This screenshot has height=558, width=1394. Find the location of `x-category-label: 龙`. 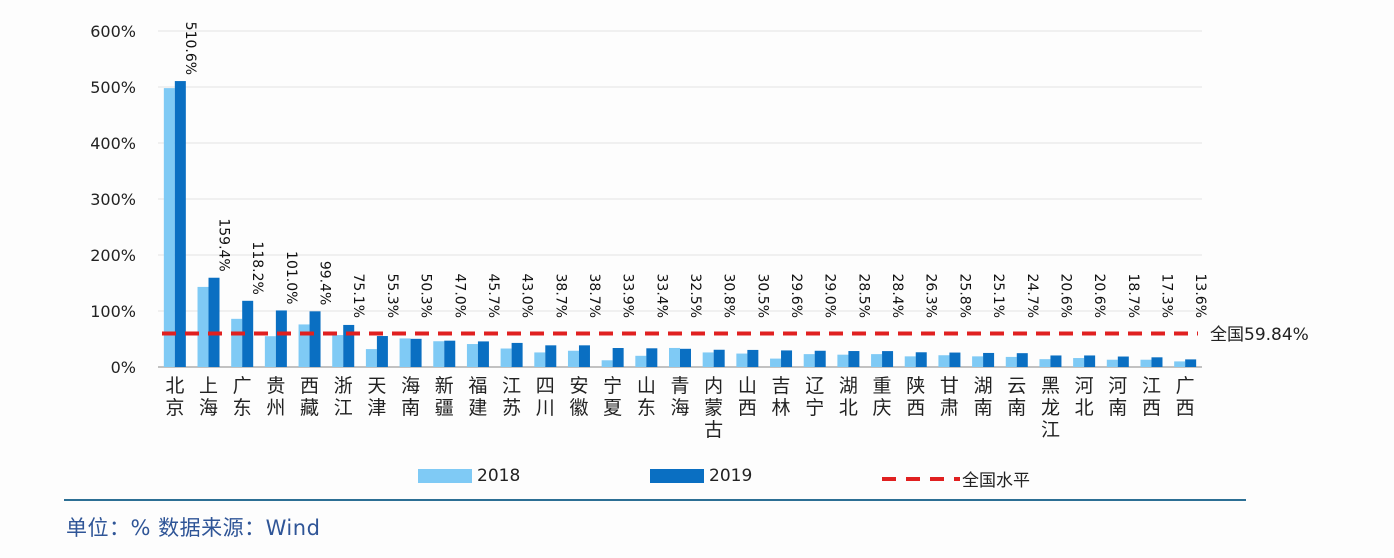

x-category-label: 龙 is located at coordinates (1050, 408).